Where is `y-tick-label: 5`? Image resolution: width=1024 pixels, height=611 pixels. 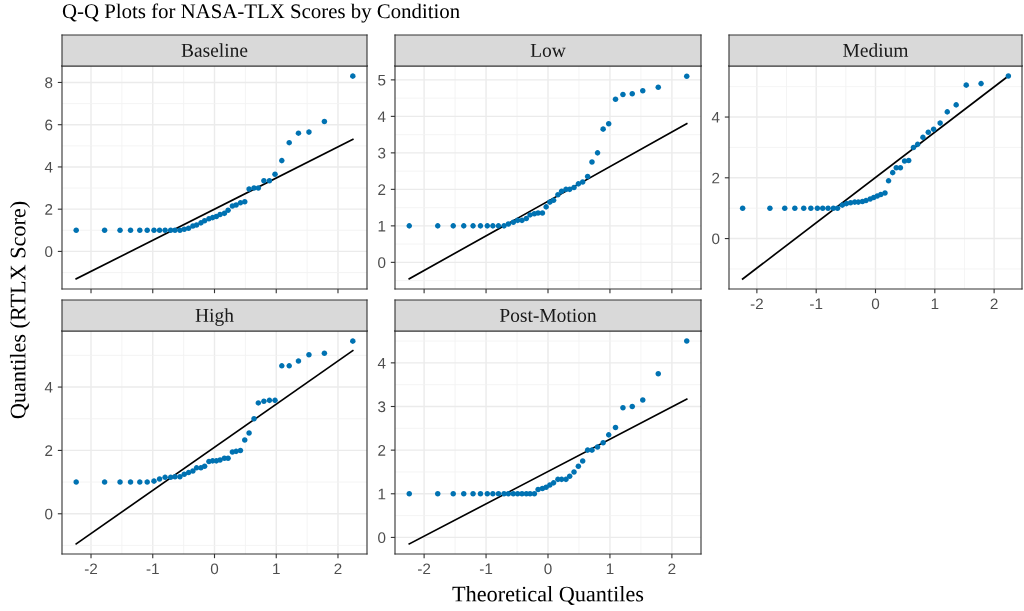 y-tick-label: 5 is located at coordinates (382, 80).